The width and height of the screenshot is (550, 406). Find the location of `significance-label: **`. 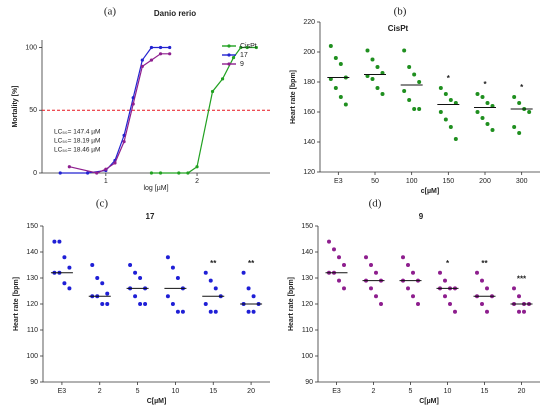

significance-label: ** is located at coordinates (213, 263).